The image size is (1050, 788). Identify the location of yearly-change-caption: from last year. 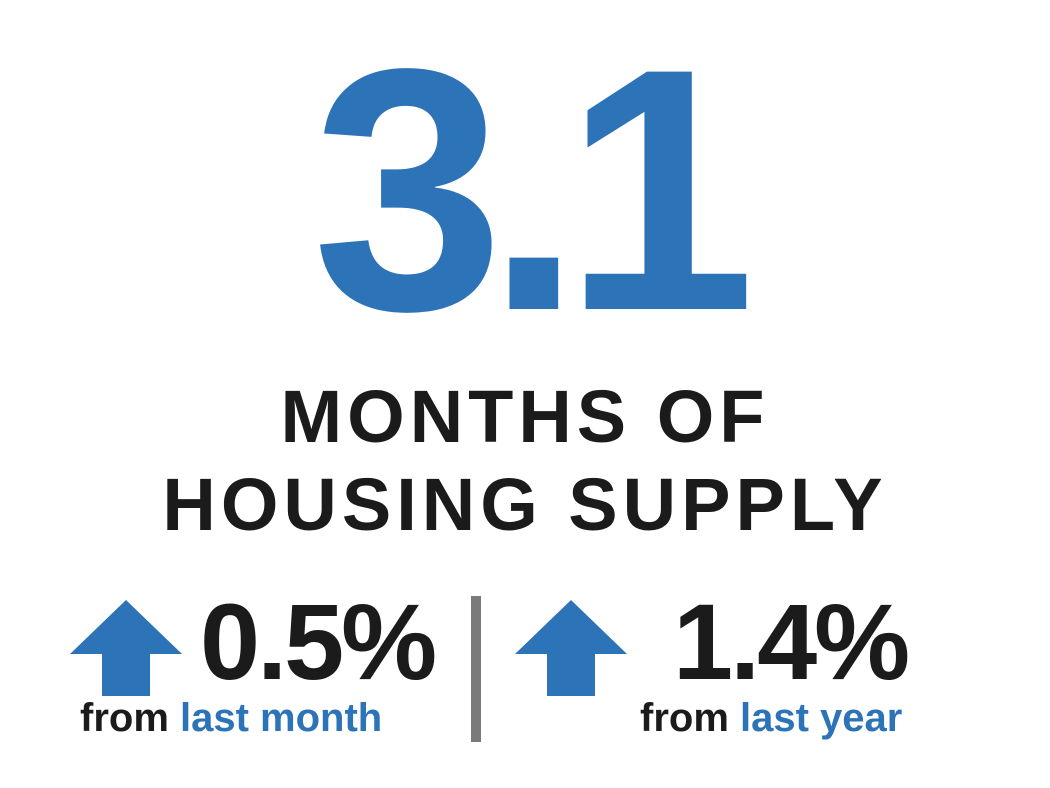
(771, 718).